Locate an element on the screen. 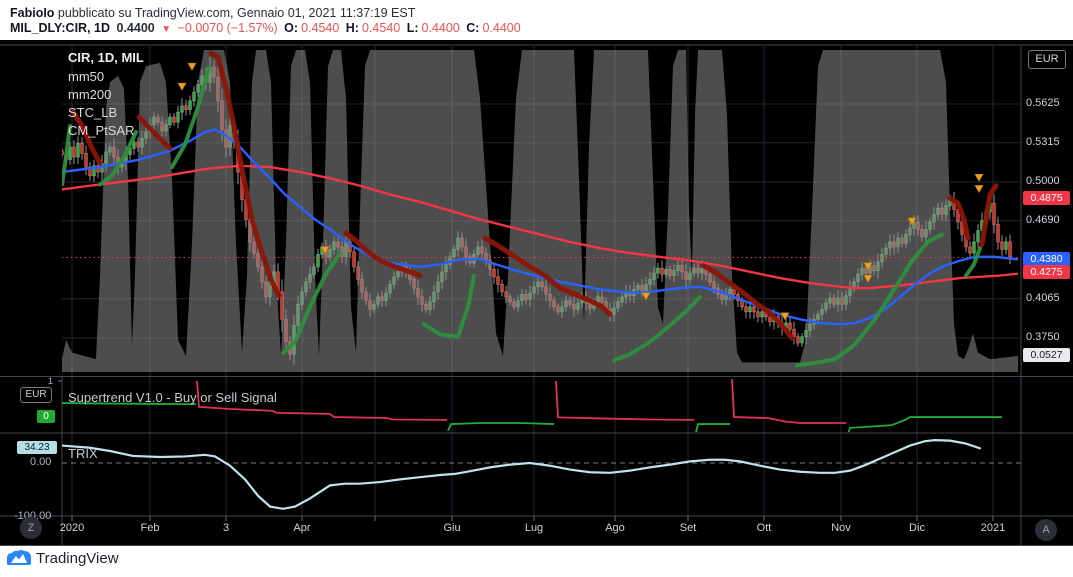  time-axis-label: Nov is located at coordinates (841, 528).